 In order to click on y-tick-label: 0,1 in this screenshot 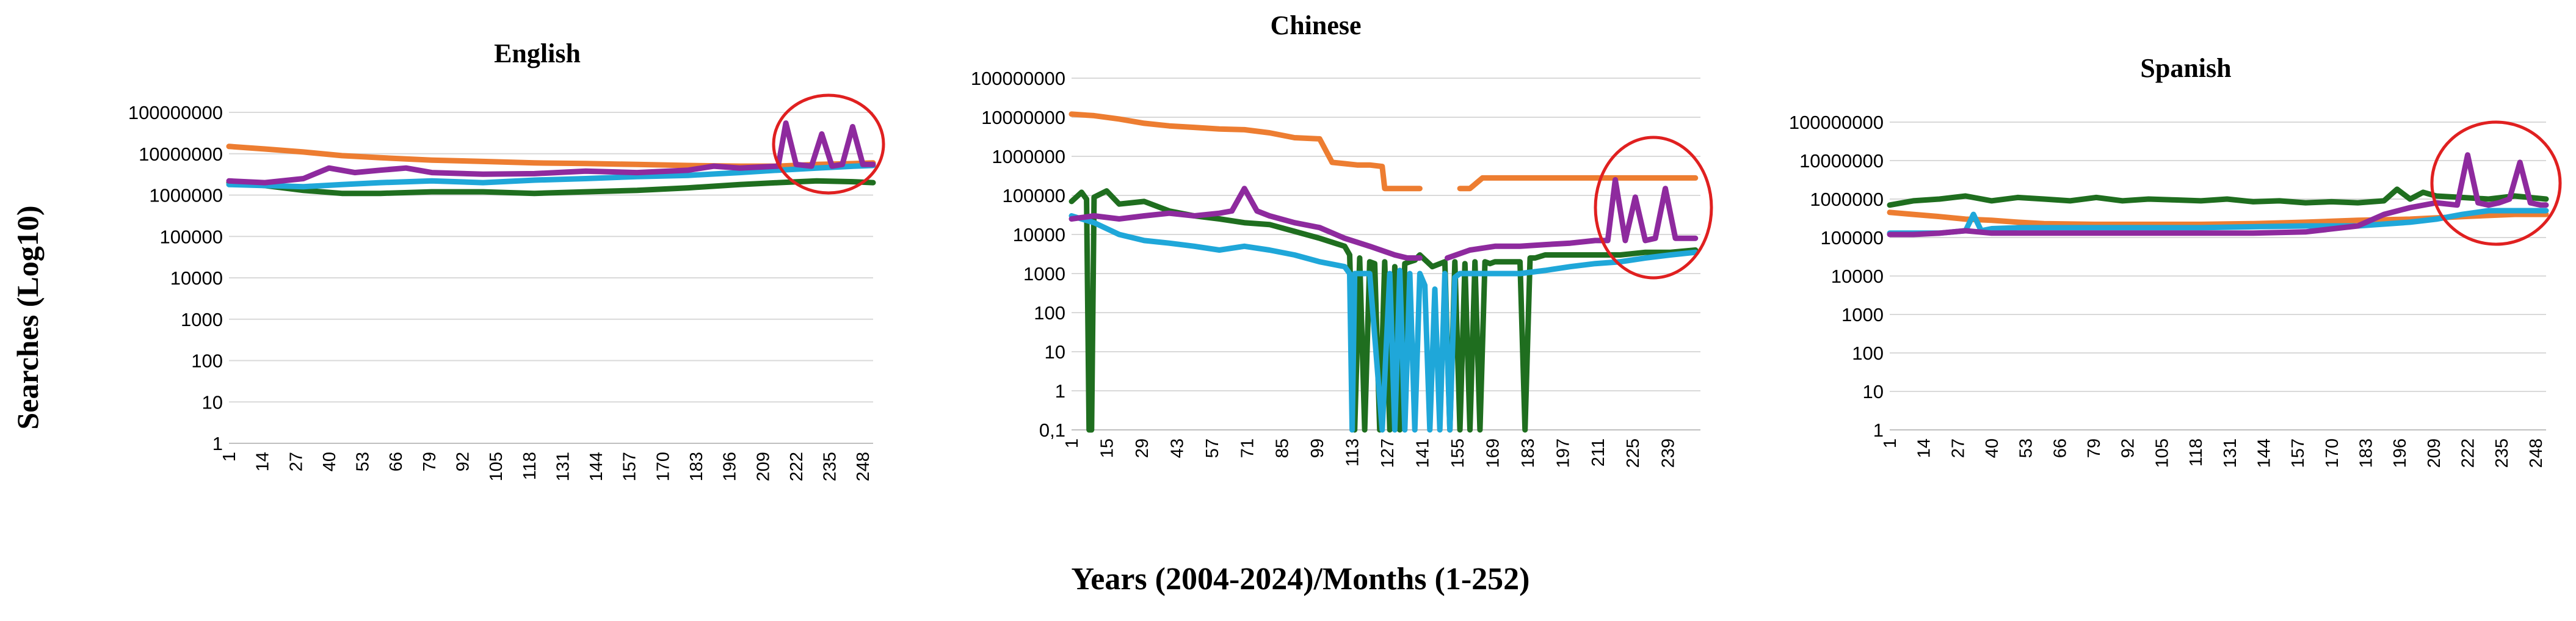, I will do `click(1052, 430)`.